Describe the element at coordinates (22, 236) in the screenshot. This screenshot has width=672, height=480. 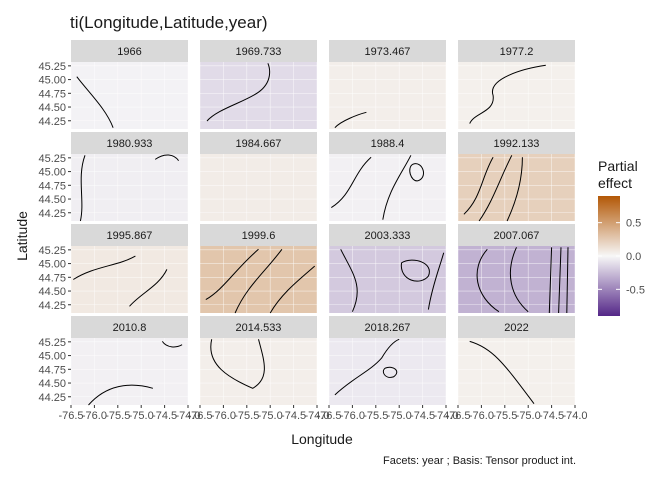
I see `y-axis-label: Latitude` at that location.